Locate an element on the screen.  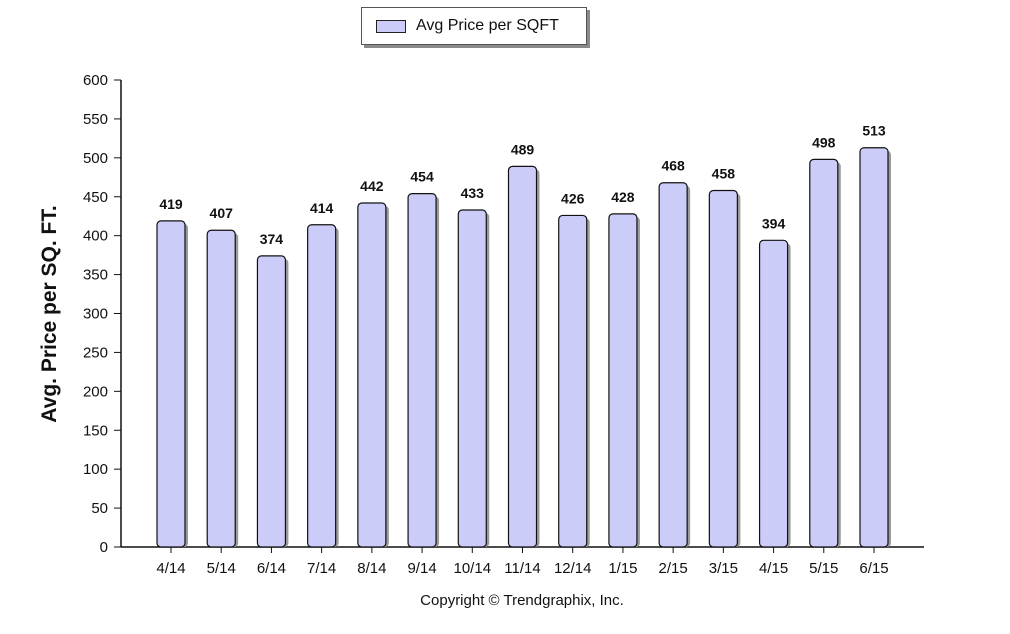
x-tick-label: 3/15 is located at coordinates (723, 568).